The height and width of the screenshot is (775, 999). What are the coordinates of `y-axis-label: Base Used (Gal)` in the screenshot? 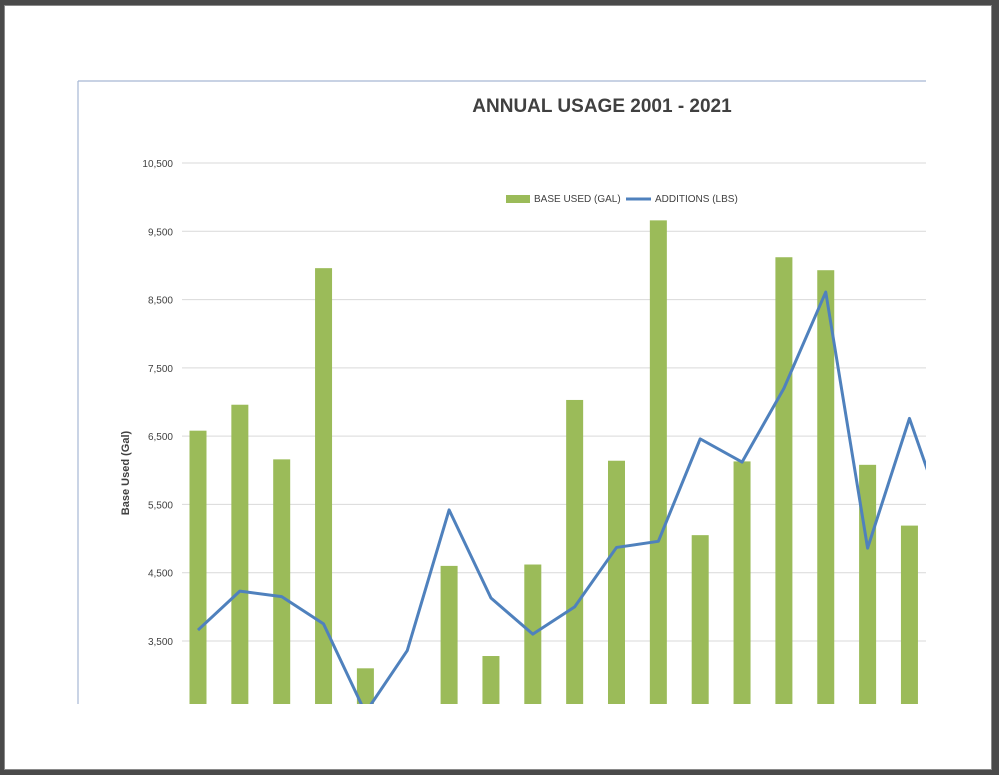 It's located at (126, 472).